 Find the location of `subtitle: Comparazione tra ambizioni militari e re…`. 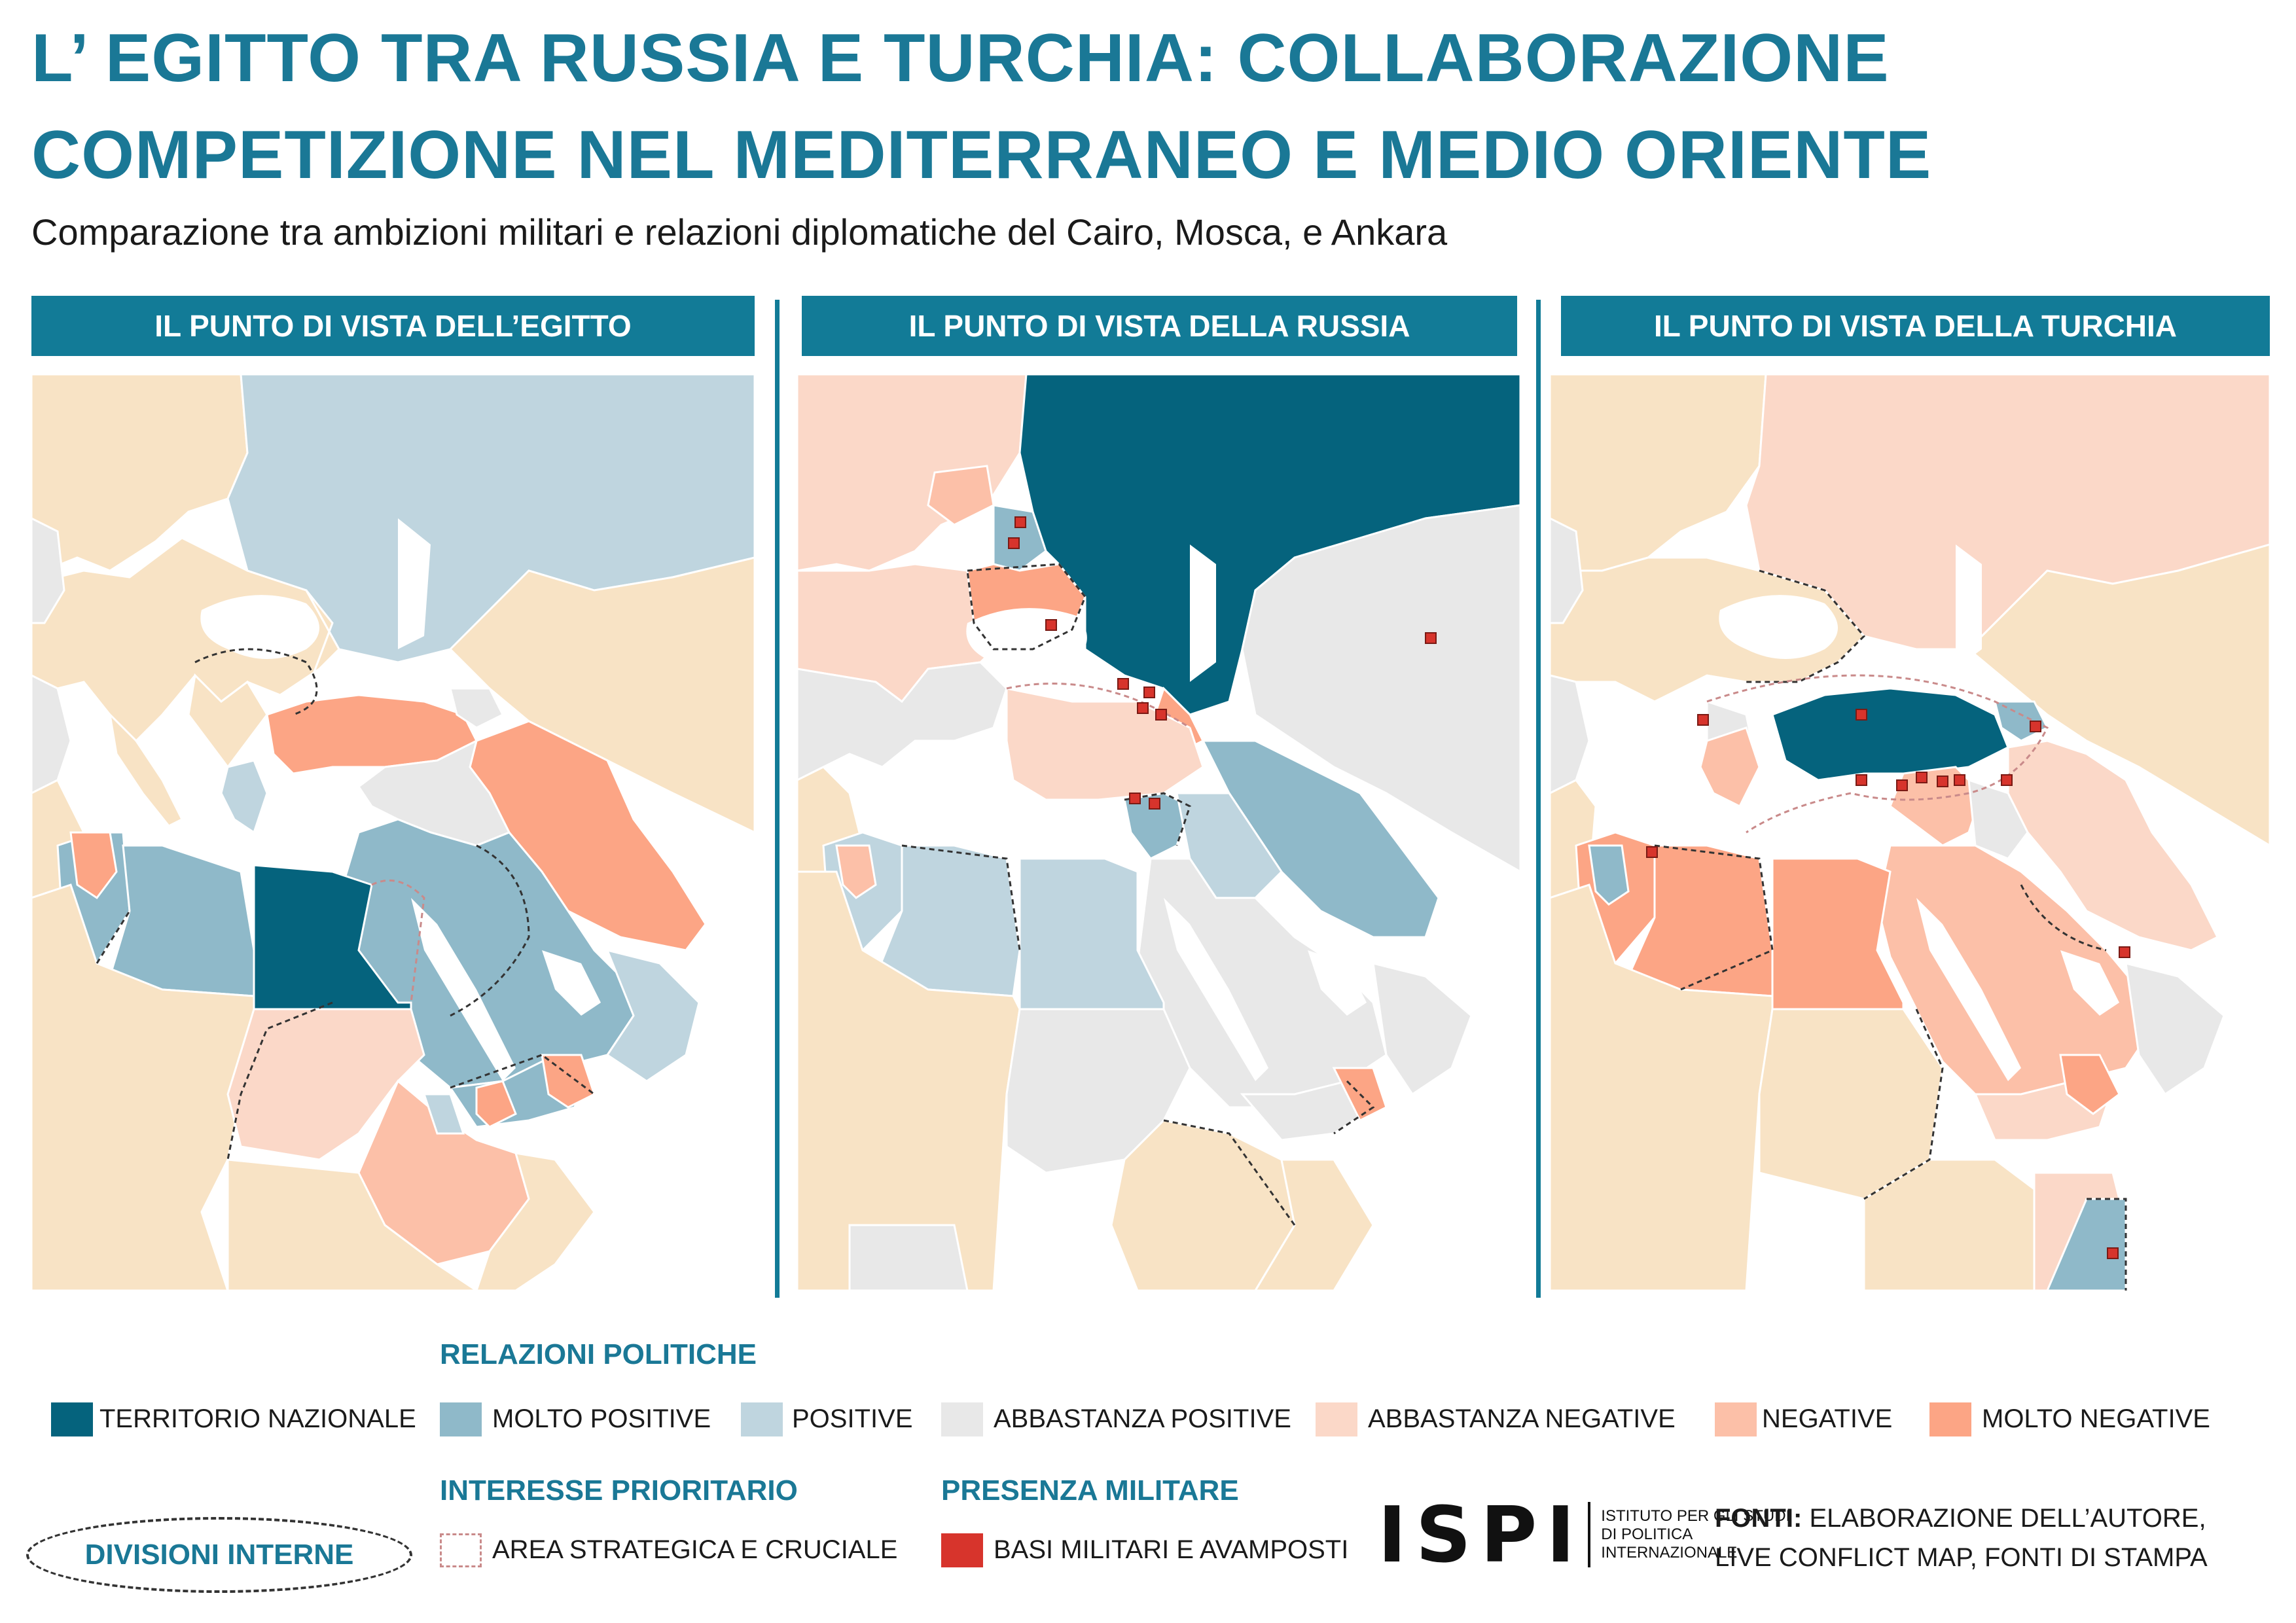

subtitle: Comparazione tra ambizioni militari e re… is located at coordinates (739, 232).